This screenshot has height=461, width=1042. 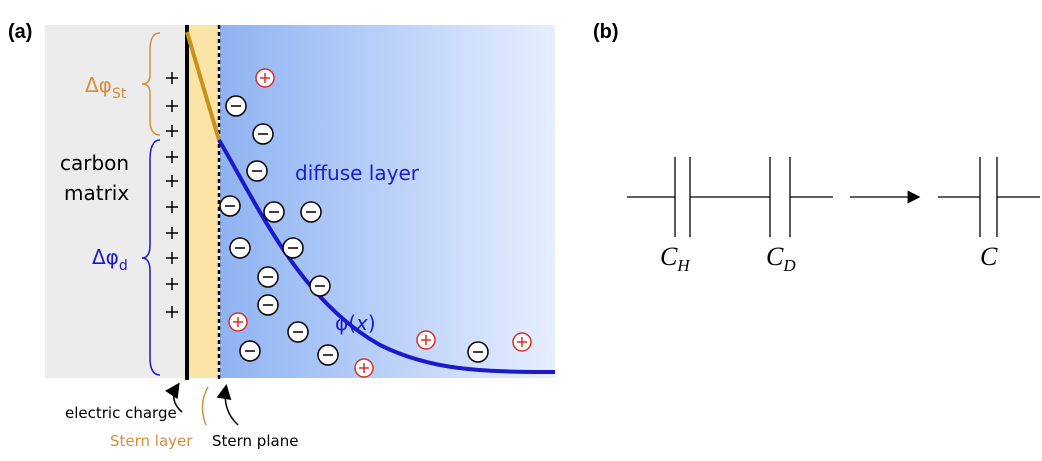 I want to click on potential-label: φ(x), so click(x=355, y=323).